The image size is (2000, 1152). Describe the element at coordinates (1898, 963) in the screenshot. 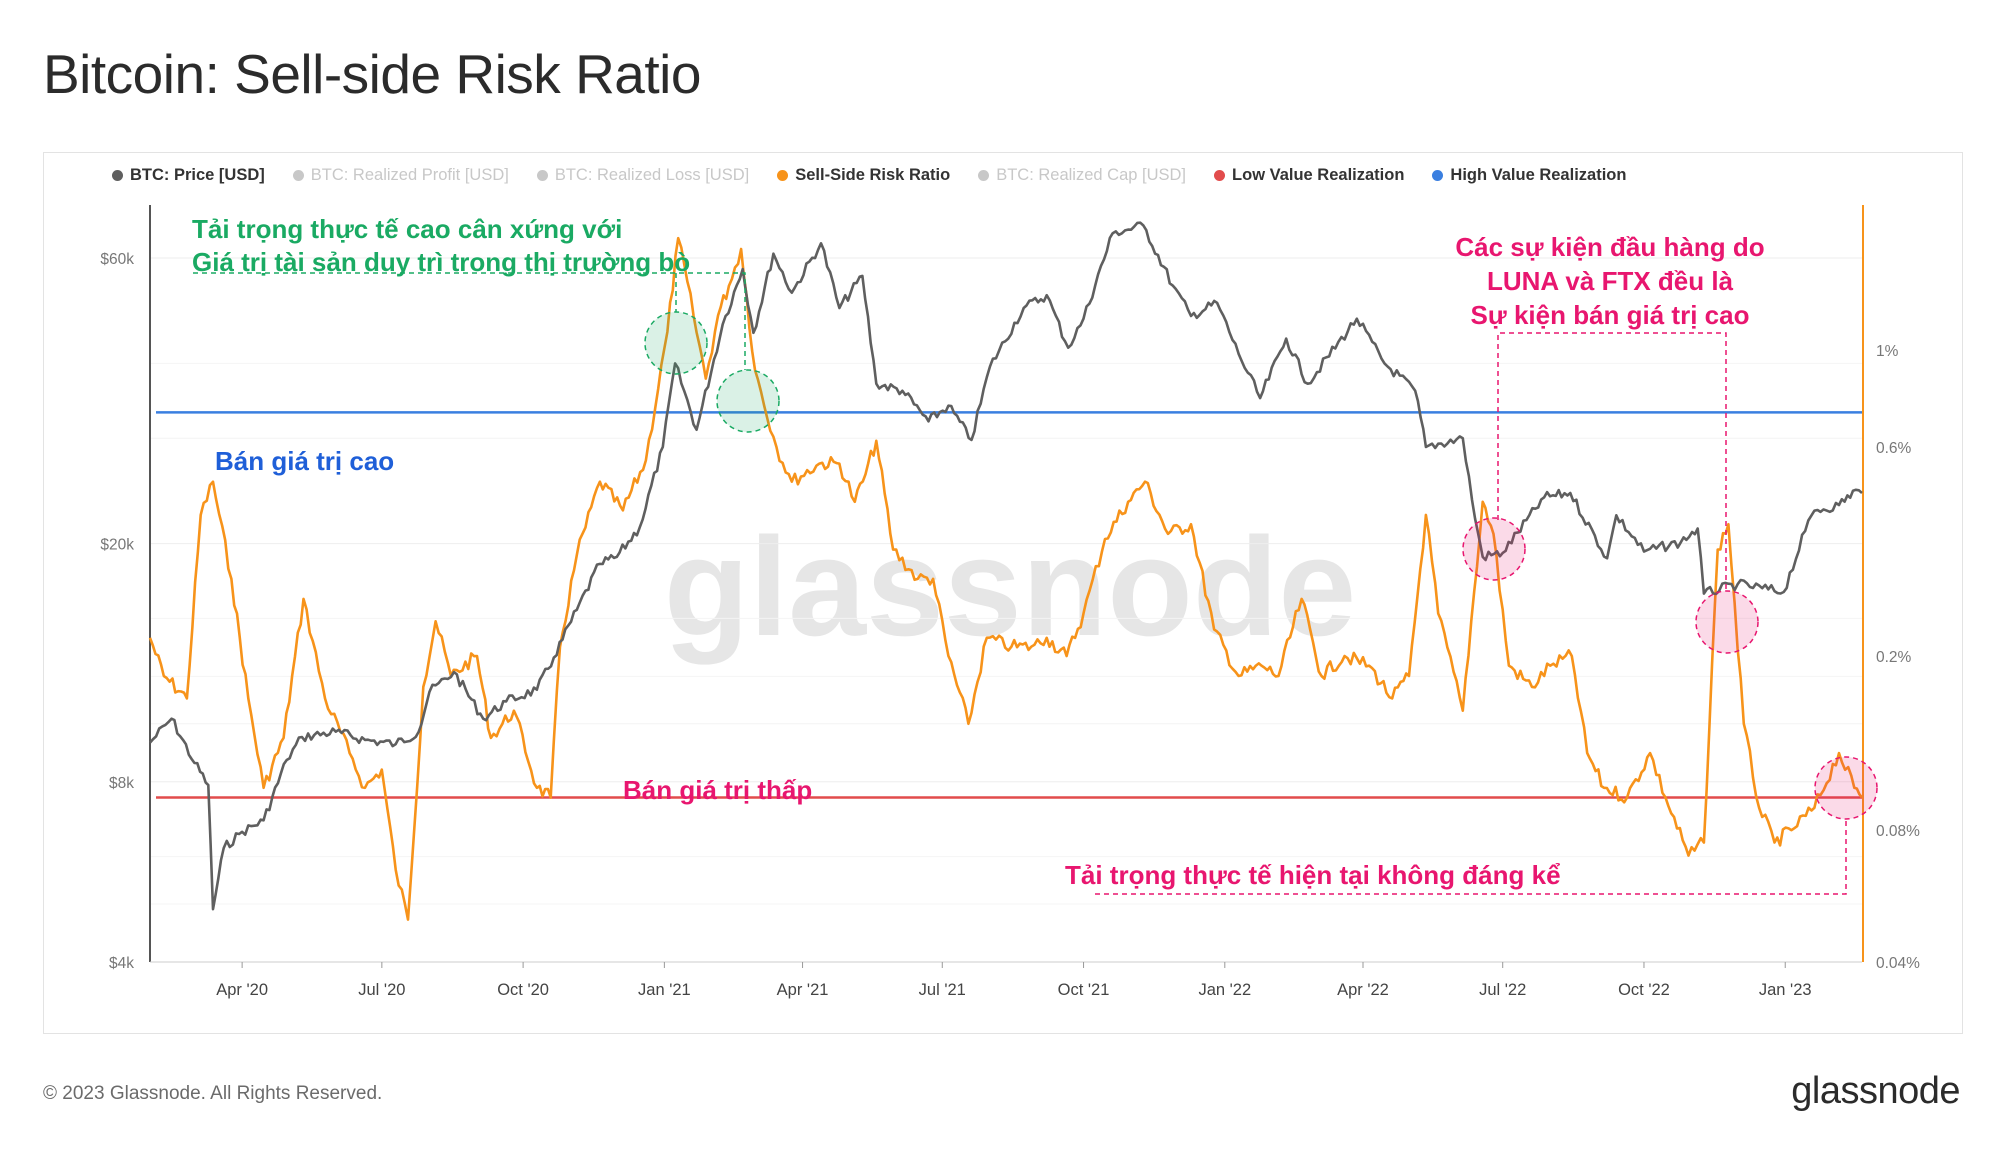

I see `y-right-tick-label: 0.04%` at that location.